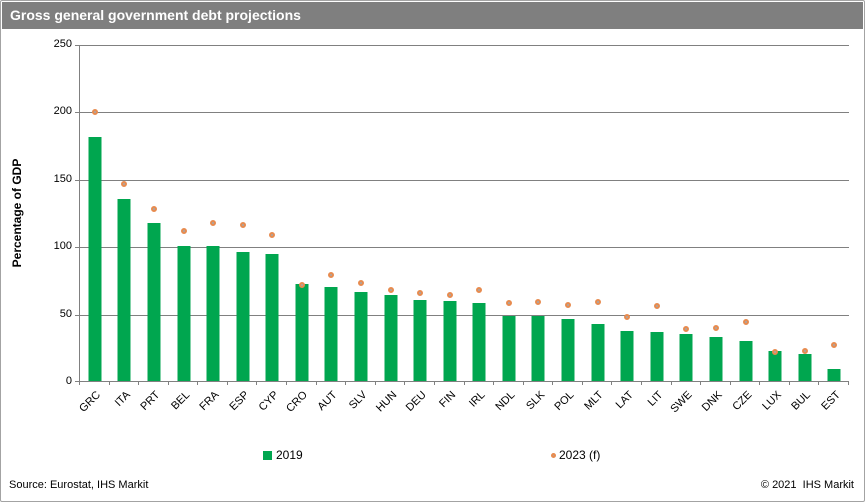  What do you see at coordinates (360, 283) in the screenshot?
I see `forecast-dot-slv` at bounding box center [360, 283].